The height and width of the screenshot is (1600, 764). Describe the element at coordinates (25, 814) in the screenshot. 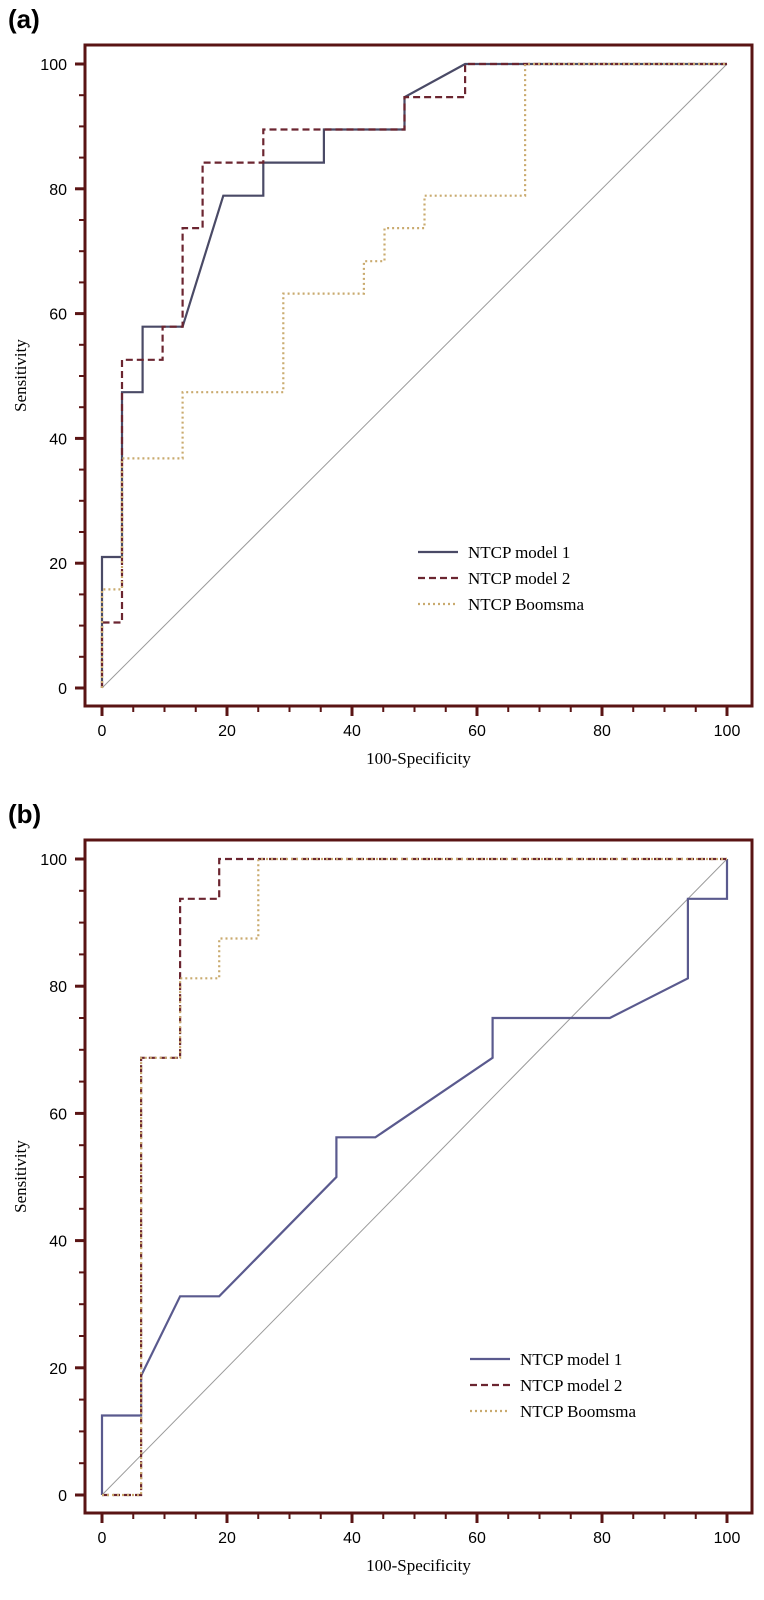

I see `panel-label: (b)` at that location.